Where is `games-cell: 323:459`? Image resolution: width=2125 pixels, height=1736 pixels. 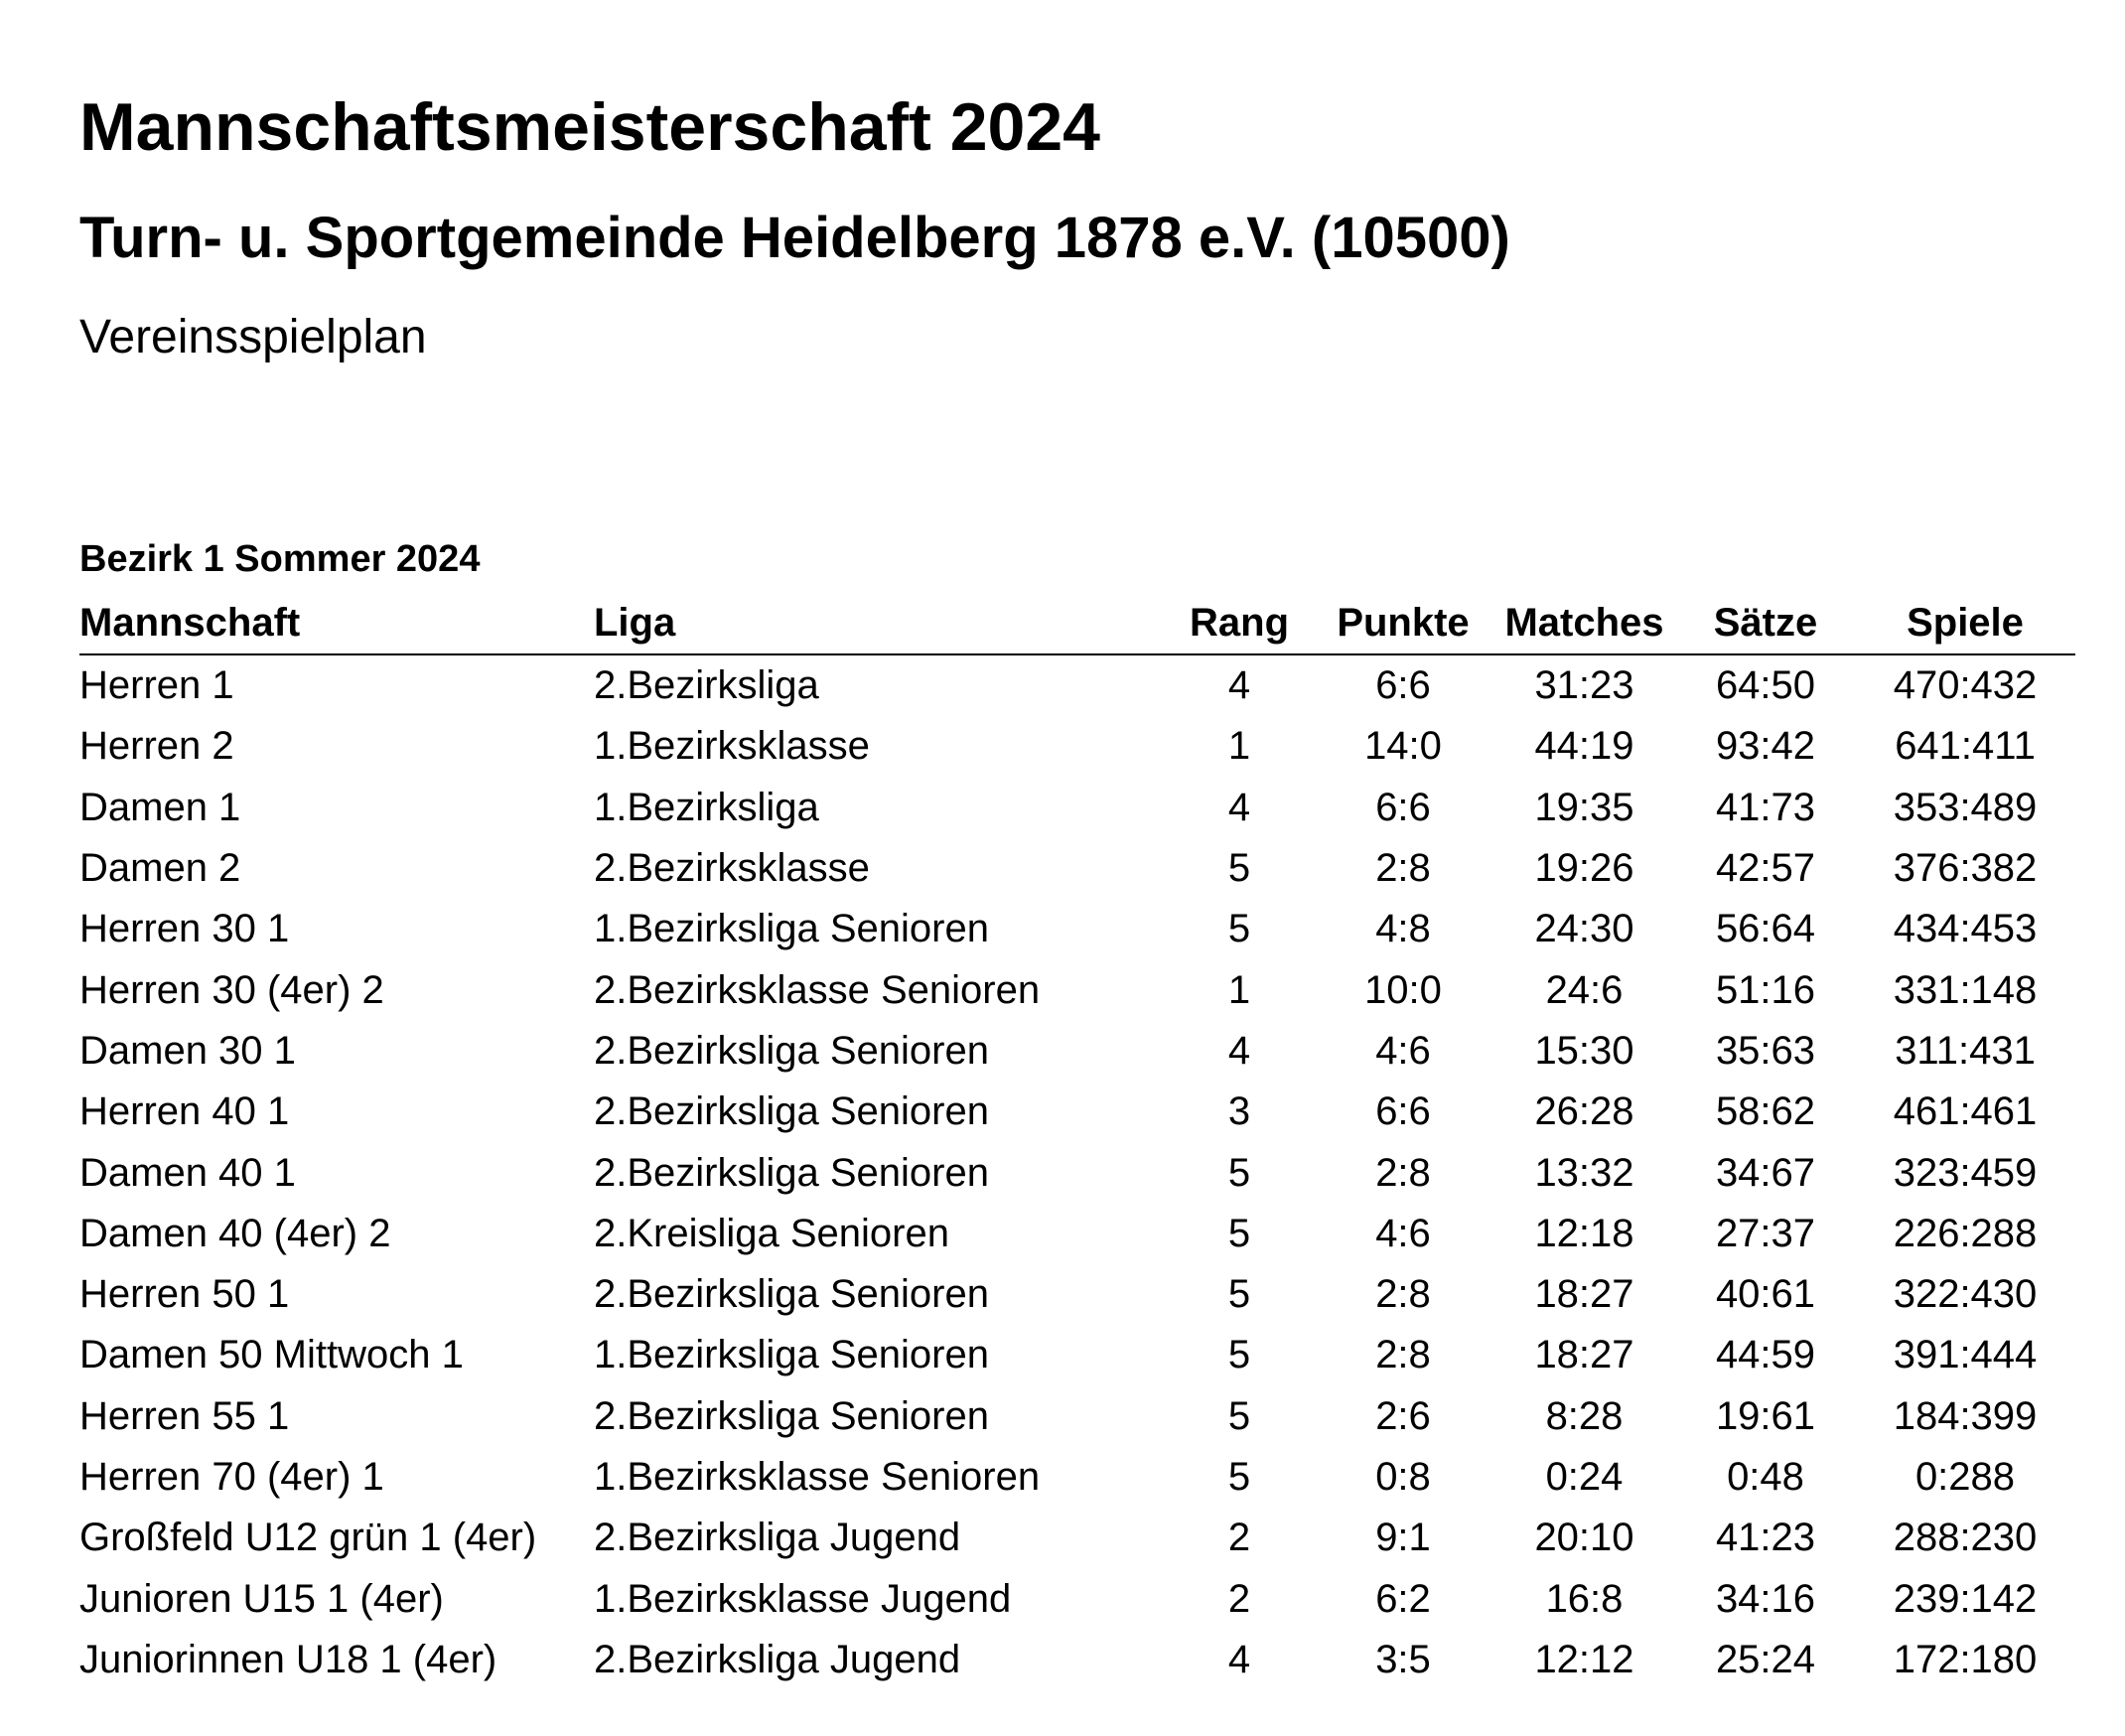 games-cell: 323:459 is located at coordinates (1966, 1173).